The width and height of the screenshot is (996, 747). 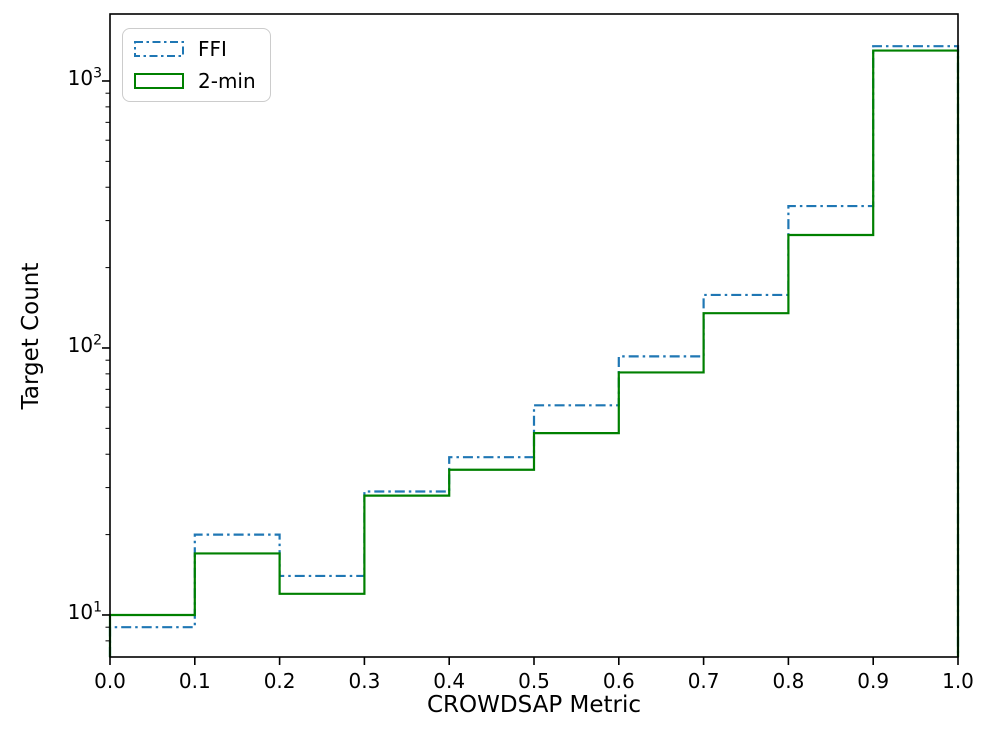 What do you see at coordinates (195, 681) in the screenshot?
I see `x-tick-label: 0.1` at bounding box center [195, 681].